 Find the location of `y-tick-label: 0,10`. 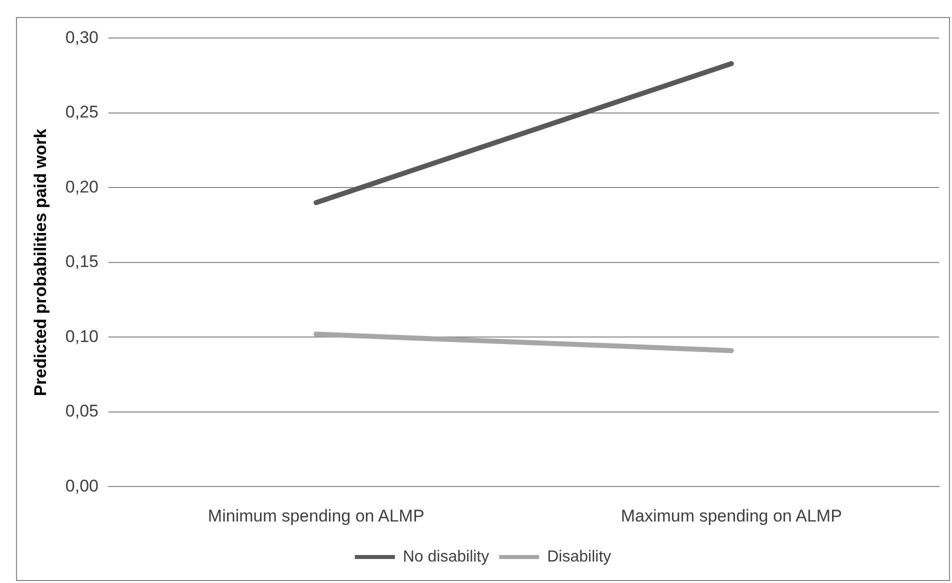

y-tick-label: 0,10 is located at coordinates (81, 336).